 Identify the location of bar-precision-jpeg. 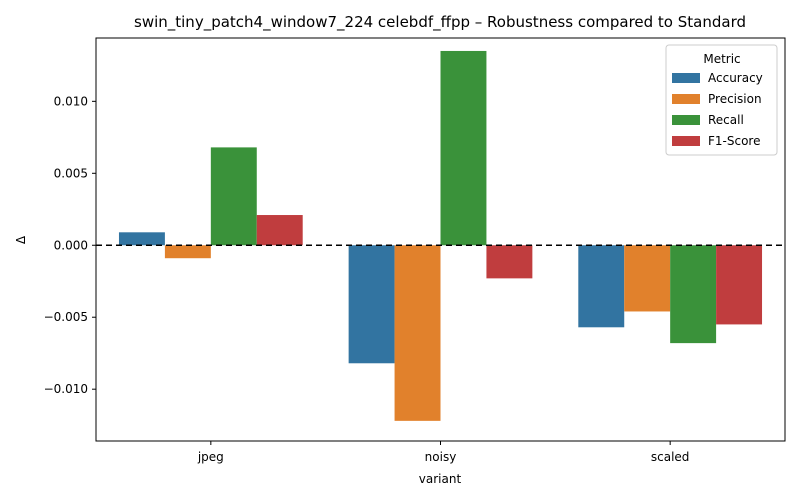
(187, 252).